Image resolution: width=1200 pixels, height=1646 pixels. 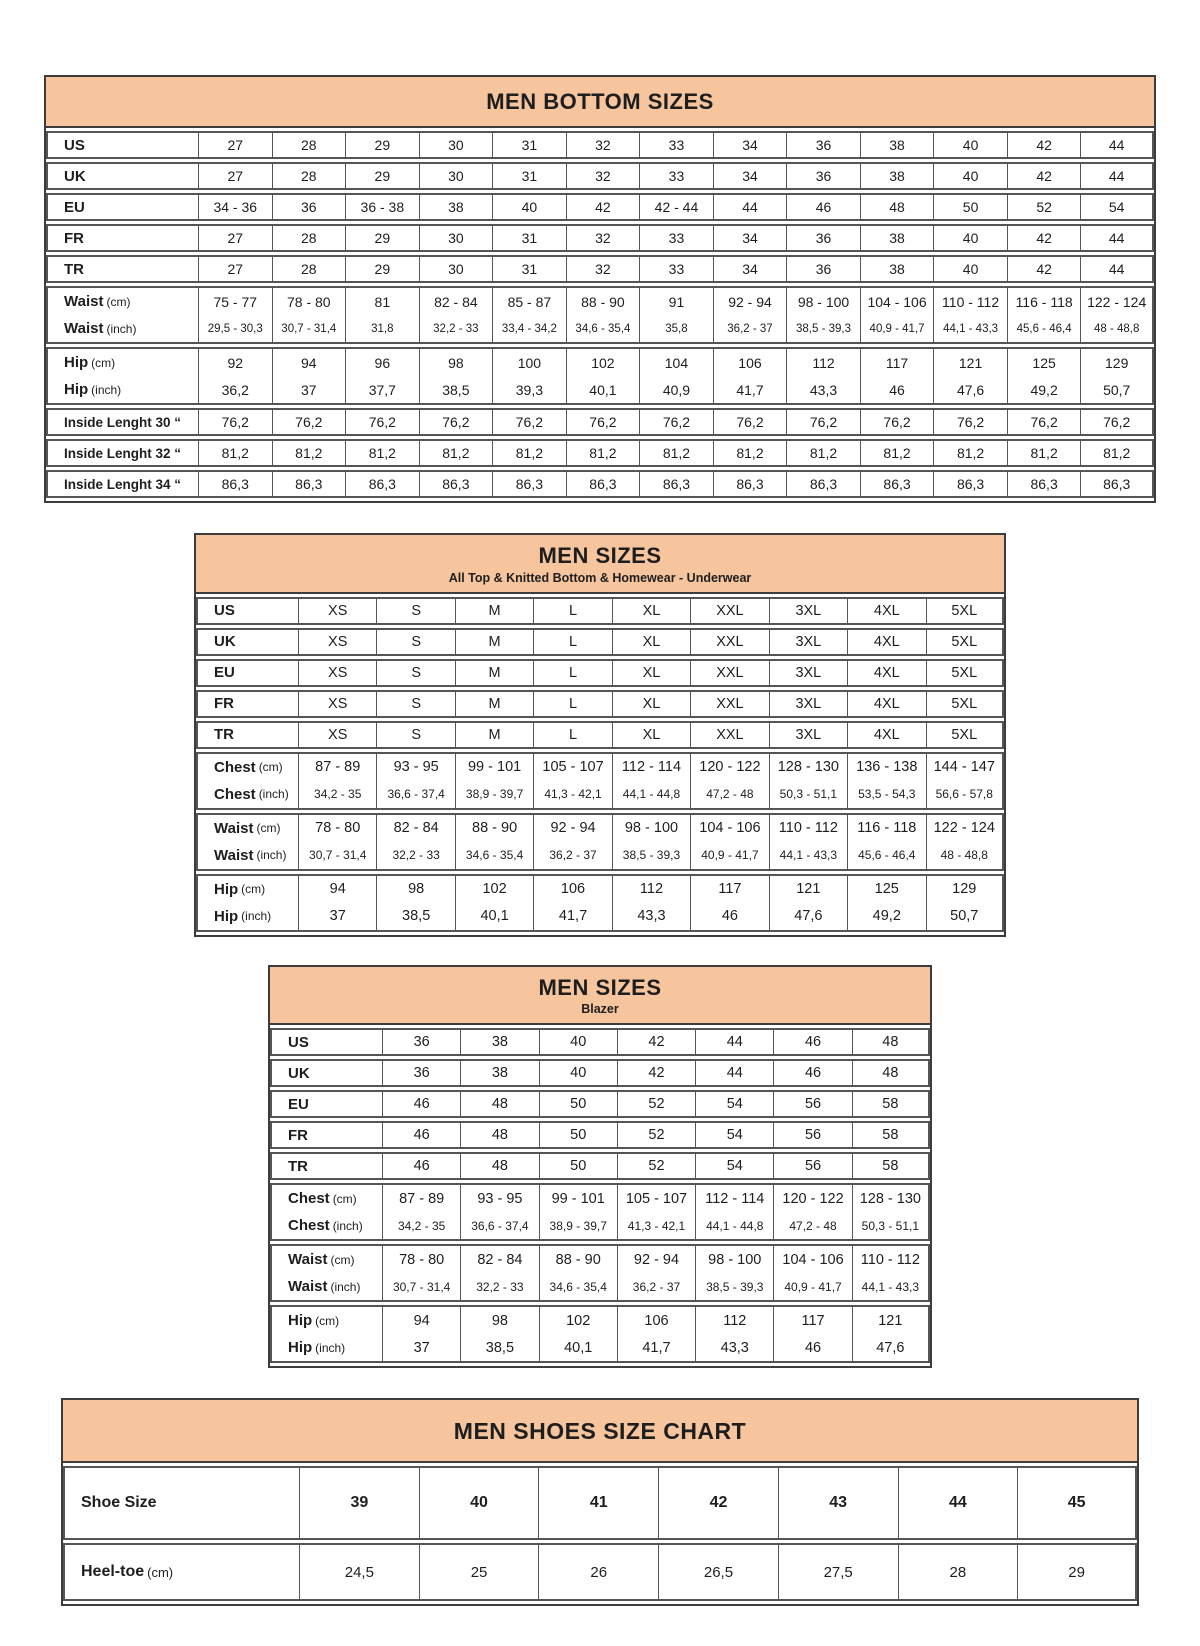 I want to click on row-label-text: Inside Lenght 30 “, so click(x=123, y=422).